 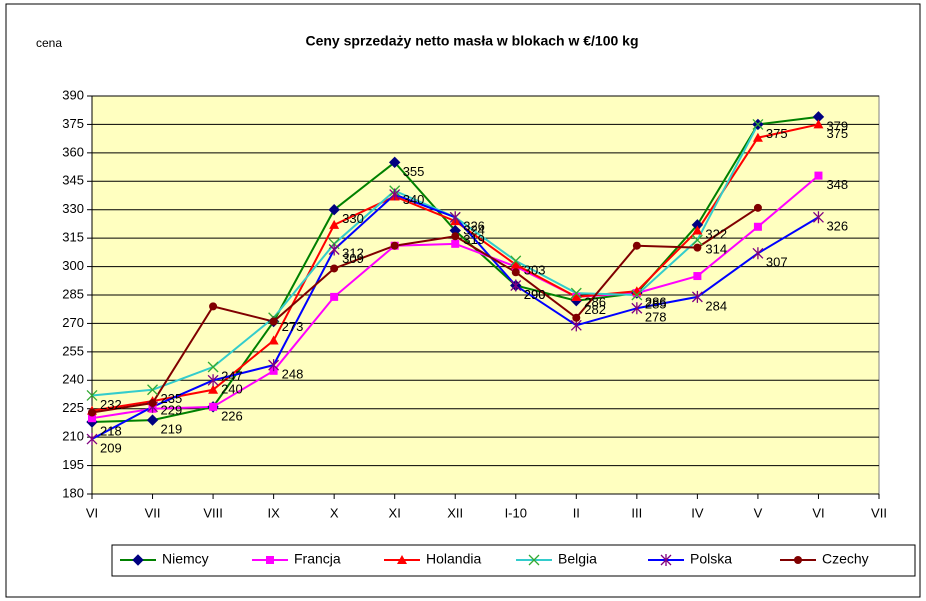 I want to click on y-tick-label: 180, so click(x=73, y=492).